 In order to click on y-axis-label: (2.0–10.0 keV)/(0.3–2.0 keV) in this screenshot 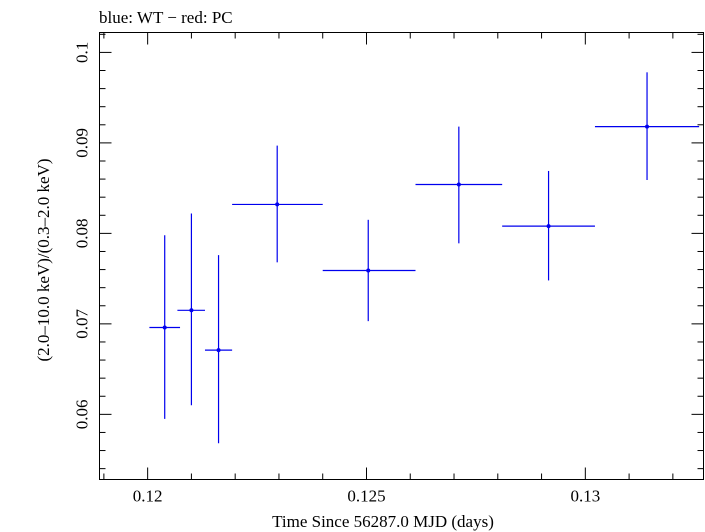, I will do `click(43, 259)`.